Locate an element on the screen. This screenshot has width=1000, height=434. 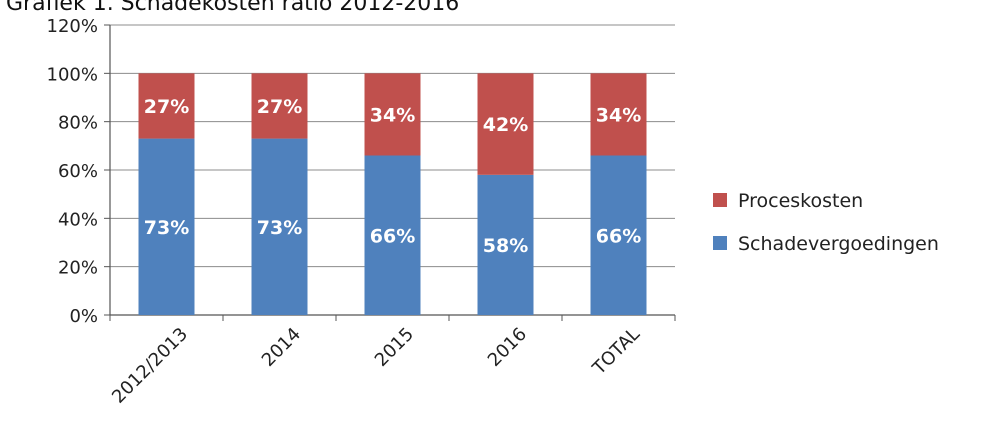
y-tick-label: 0% is located at coordinates (83, 316).